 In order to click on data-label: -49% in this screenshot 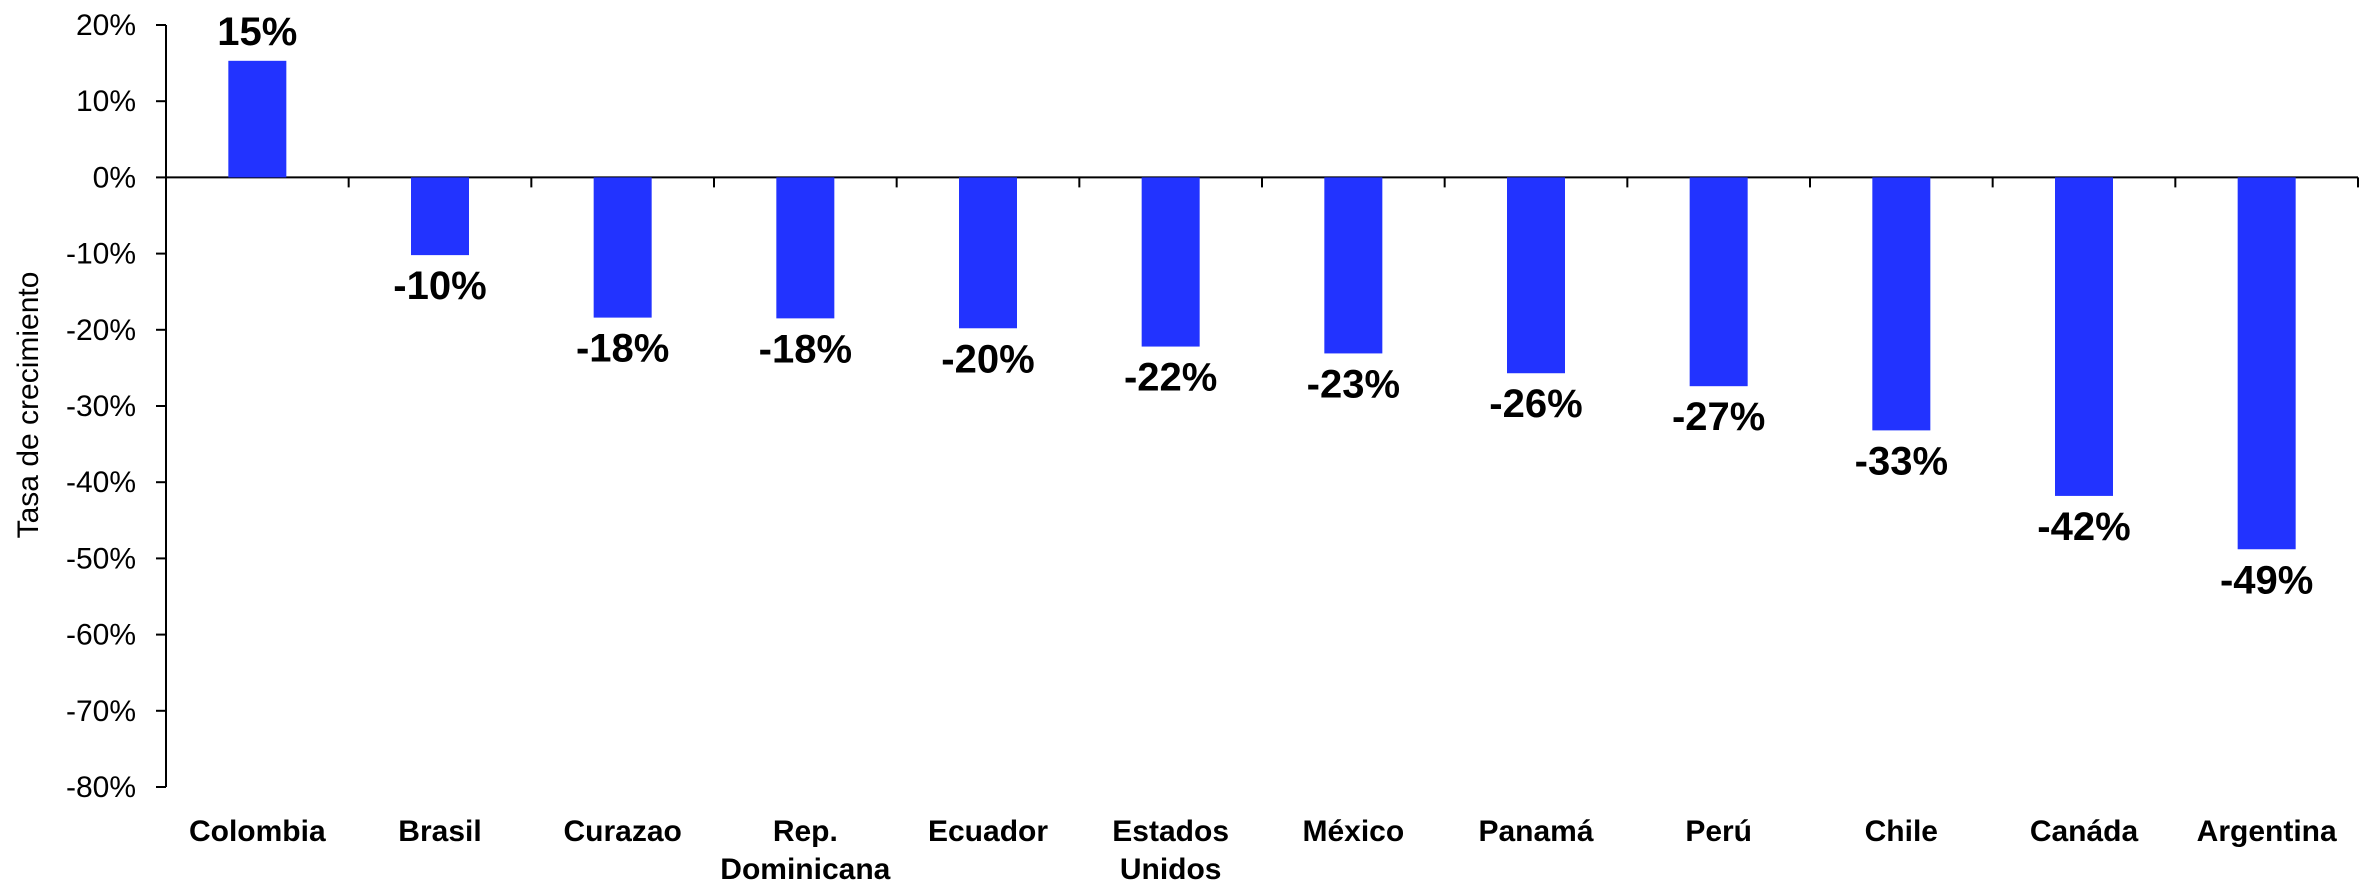, I will do `click(2266, 580)`.